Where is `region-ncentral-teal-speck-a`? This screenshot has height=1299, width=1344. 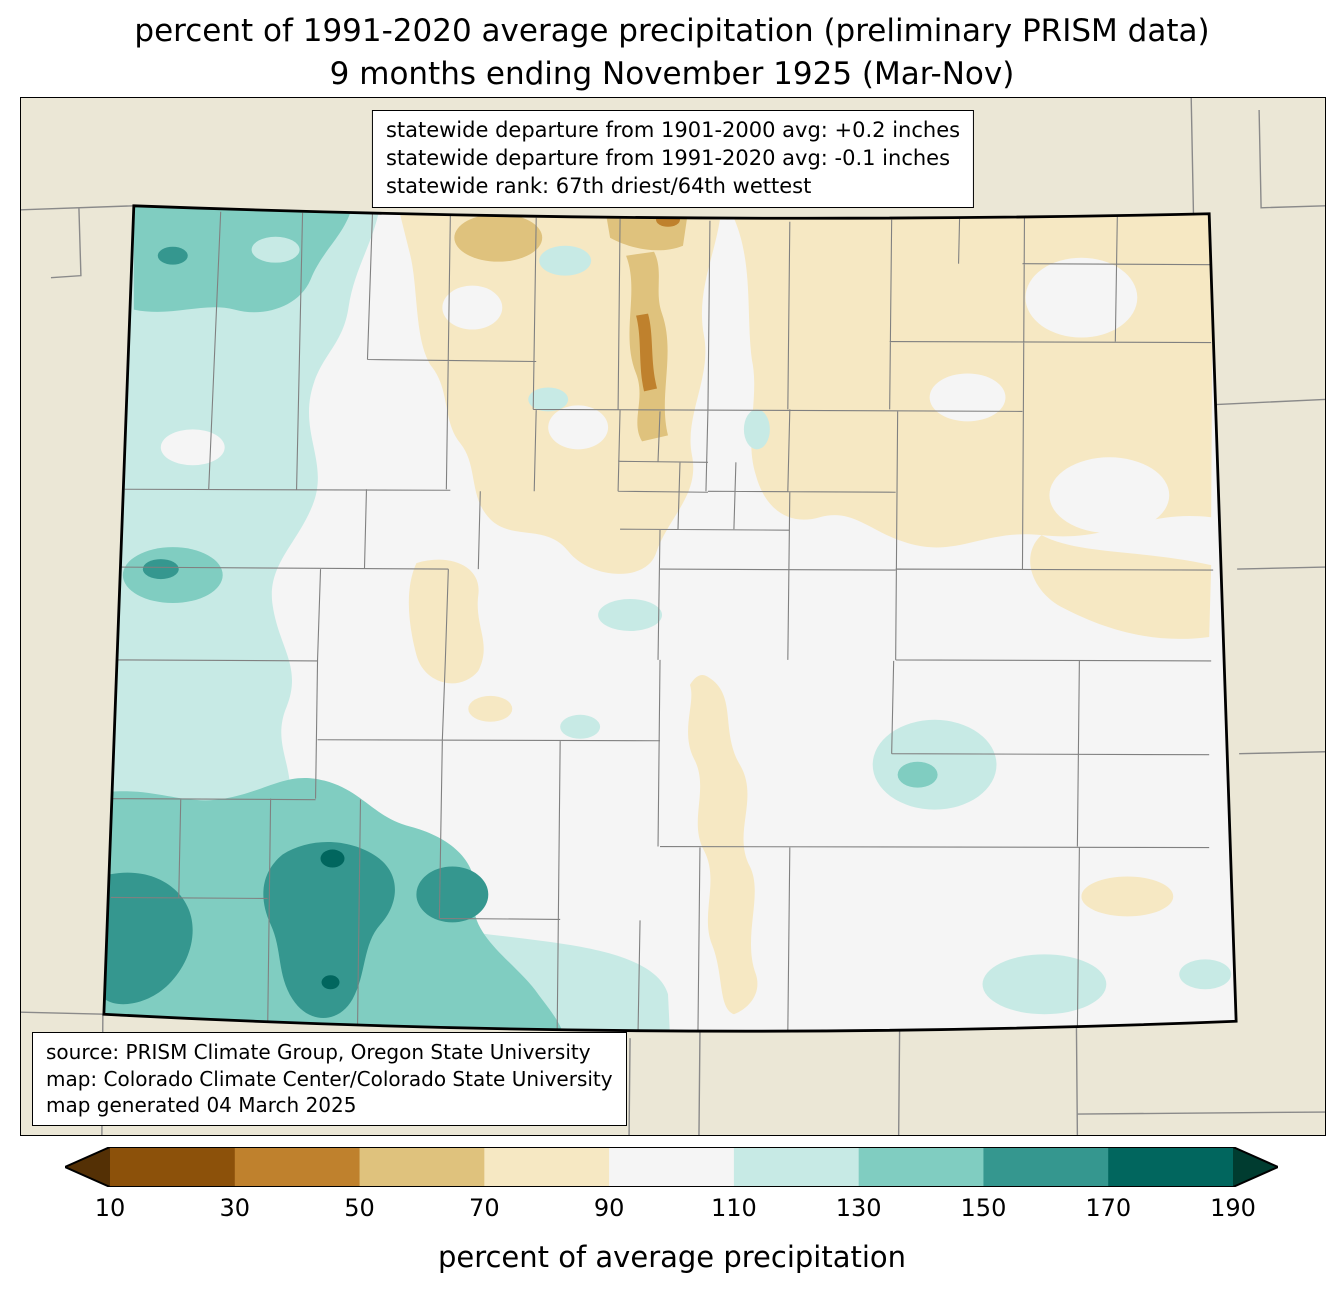
region-ncentral-teal-speck-a is located at coordinates (565, 260).